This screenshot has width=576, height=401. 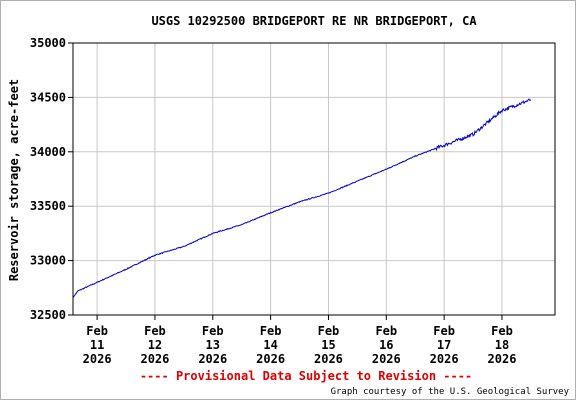 I want to click on y-tick-labels: 32500 33000 33500 34000 34500 35000, so click(x=51, y=179).